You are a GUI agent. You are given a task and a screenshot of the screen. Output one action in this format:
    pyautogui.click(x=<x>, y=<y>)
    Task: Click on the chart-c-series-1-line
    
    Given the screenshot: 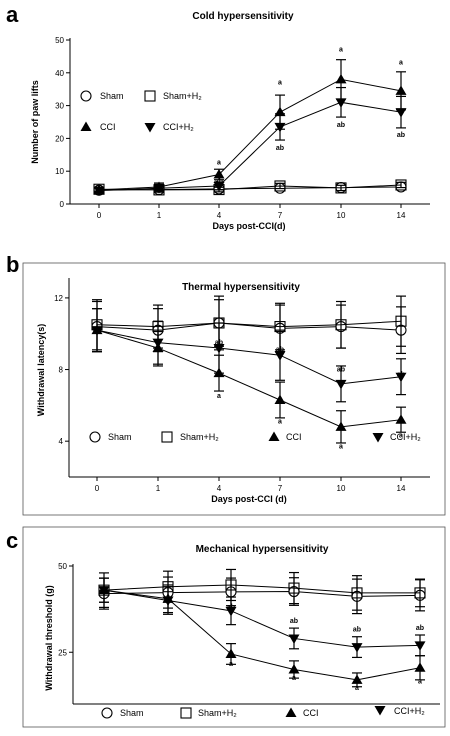 What is the action you would take?
    pyautogui.click(x=261, y=589)
    